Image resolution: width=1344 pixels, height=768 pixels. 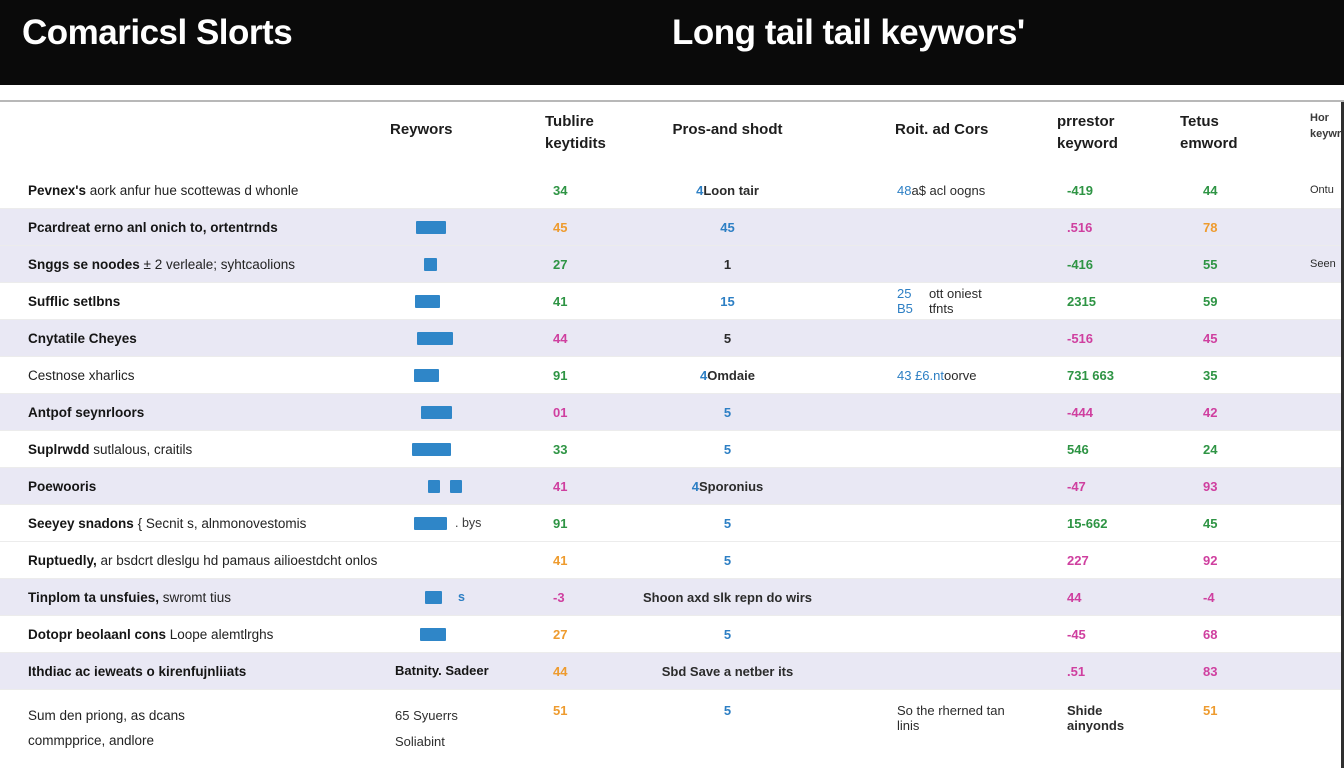 I want to click on row-label-strong: Ruptuedly,, so click(x=62, y=560).